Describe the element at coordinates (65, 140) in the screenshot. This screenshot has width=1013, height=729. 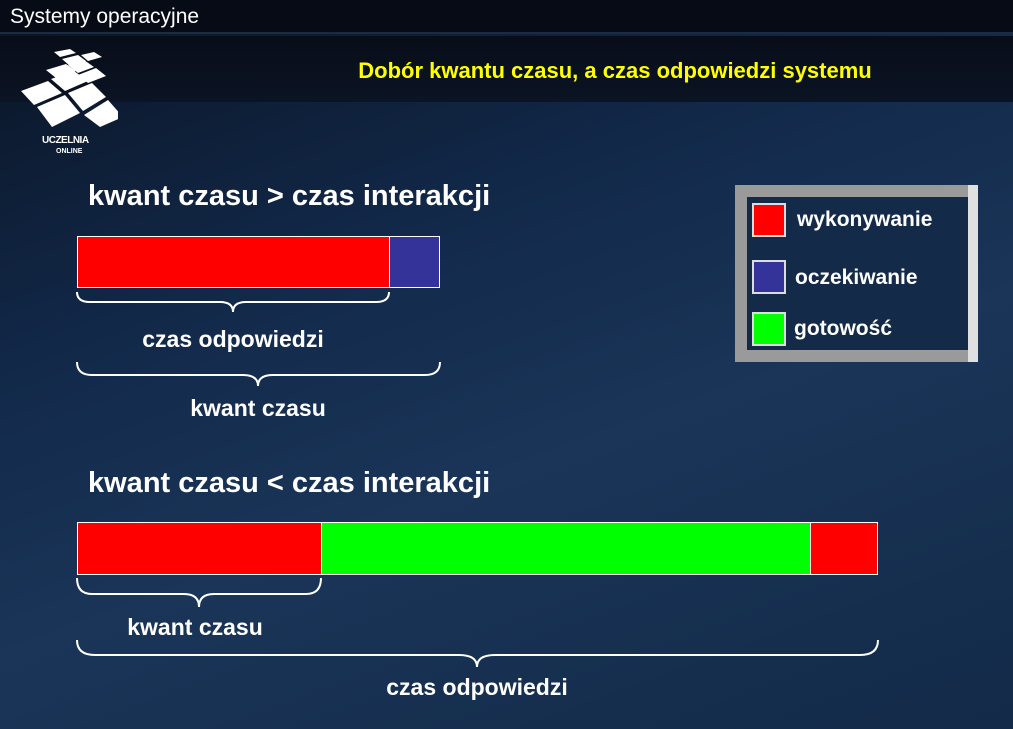
I see `logo-text: UCZELNIA` at that location.